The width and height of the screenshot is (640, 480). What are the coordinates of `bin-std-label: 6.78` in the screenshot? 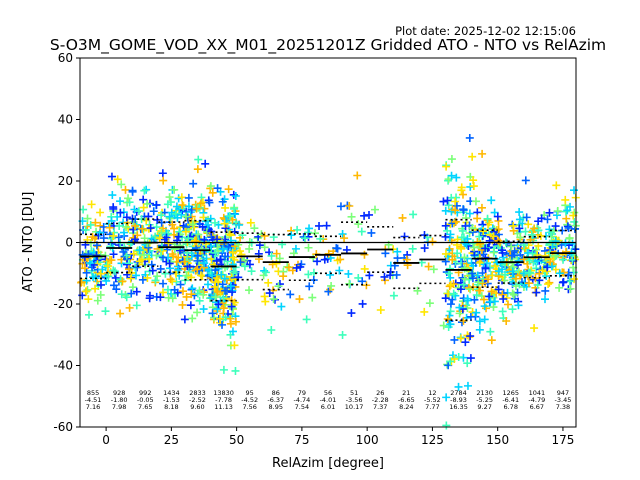 It's located at (510, 407).